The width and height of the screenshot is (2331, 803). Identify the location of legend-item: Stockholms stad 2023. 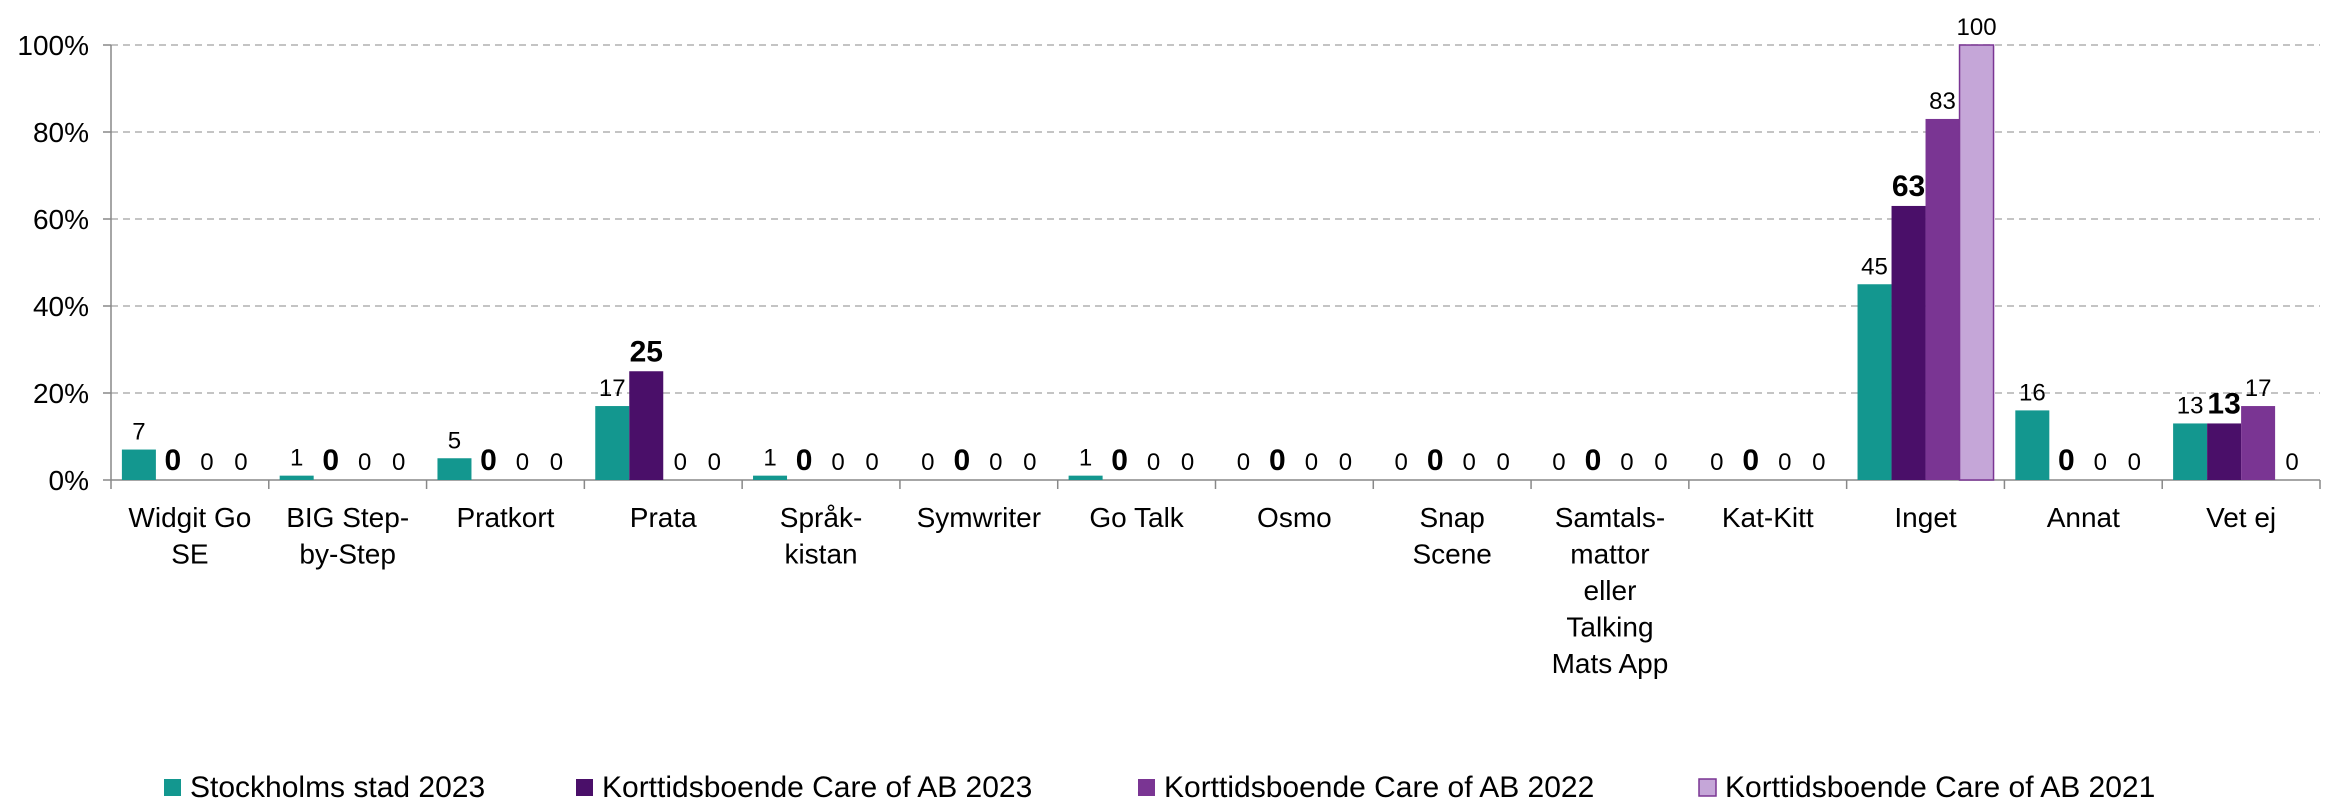
(324, 787).